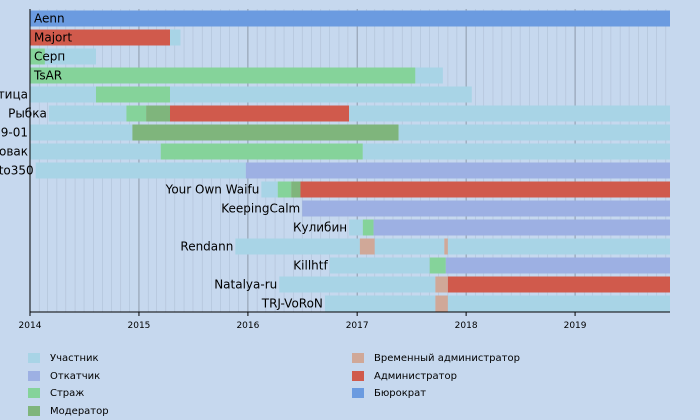 The width and height of the screenshot is (700, 420). I want to click on row-label: TsAR, so click(47, 76).